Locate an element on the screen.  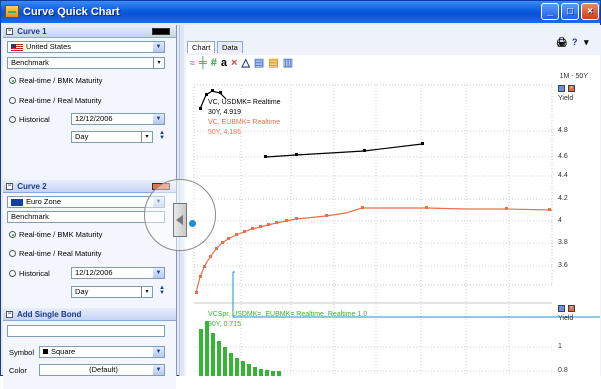
bond-color-select: (Default) ▼ is located at coordinates (102, 370).